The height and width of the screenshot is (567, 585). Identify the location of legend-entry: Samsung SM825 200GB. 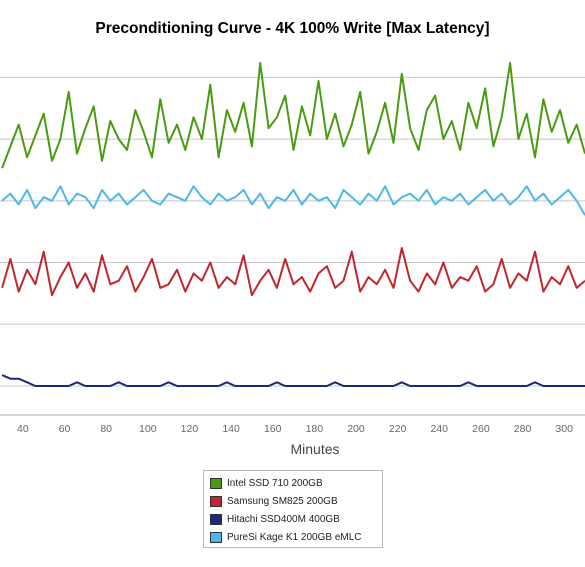
(293, 501).